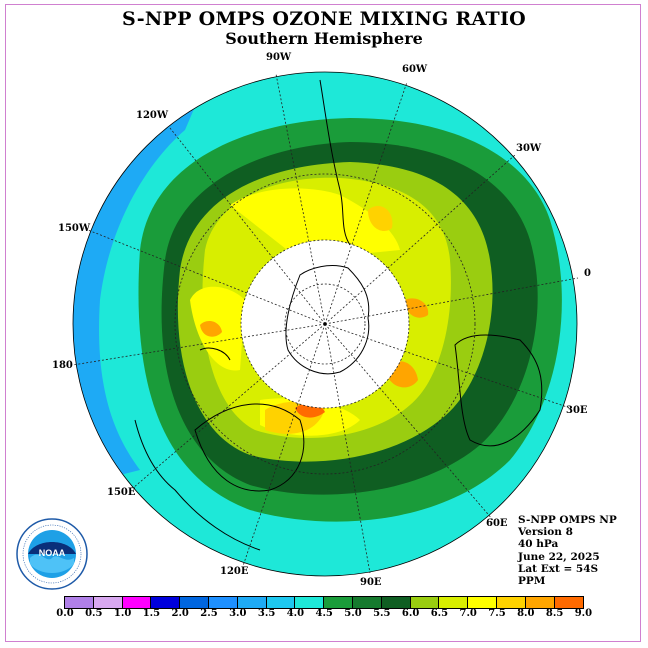  Describe the element at coordinates (497, 613) in the screenshot. I see `color-bar-tick-label: 7.5` at that location.